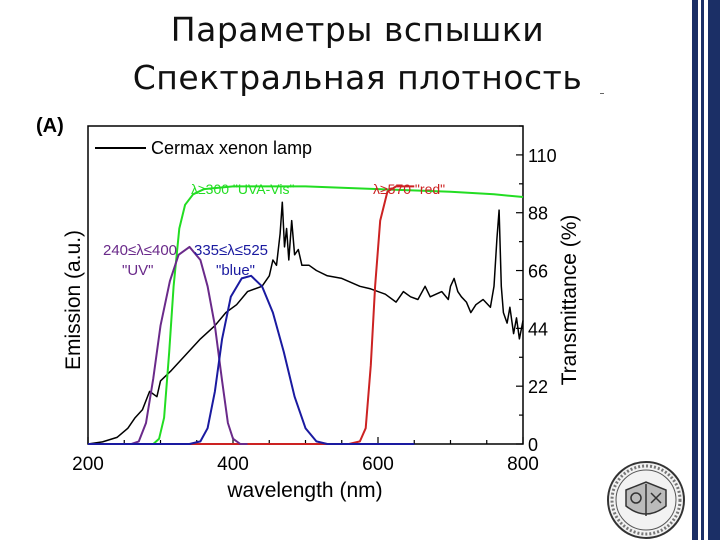 This screenshot has width=720, height=540. I want to click on x-axis: 200 400 600 800, so click(305, 456).